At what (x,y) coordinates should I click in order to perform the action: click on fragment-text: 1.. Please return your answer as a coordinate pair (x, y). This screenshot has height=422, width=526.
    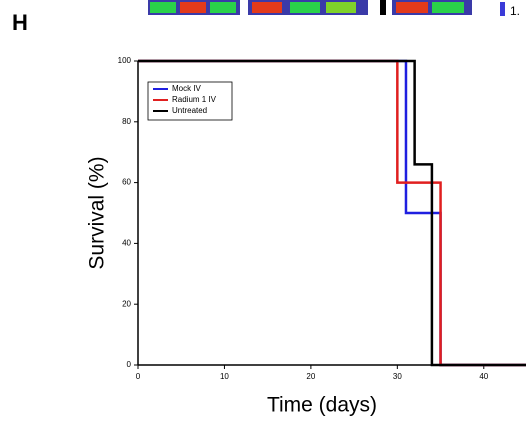
    Looking at the image, I should click on (515, 11).